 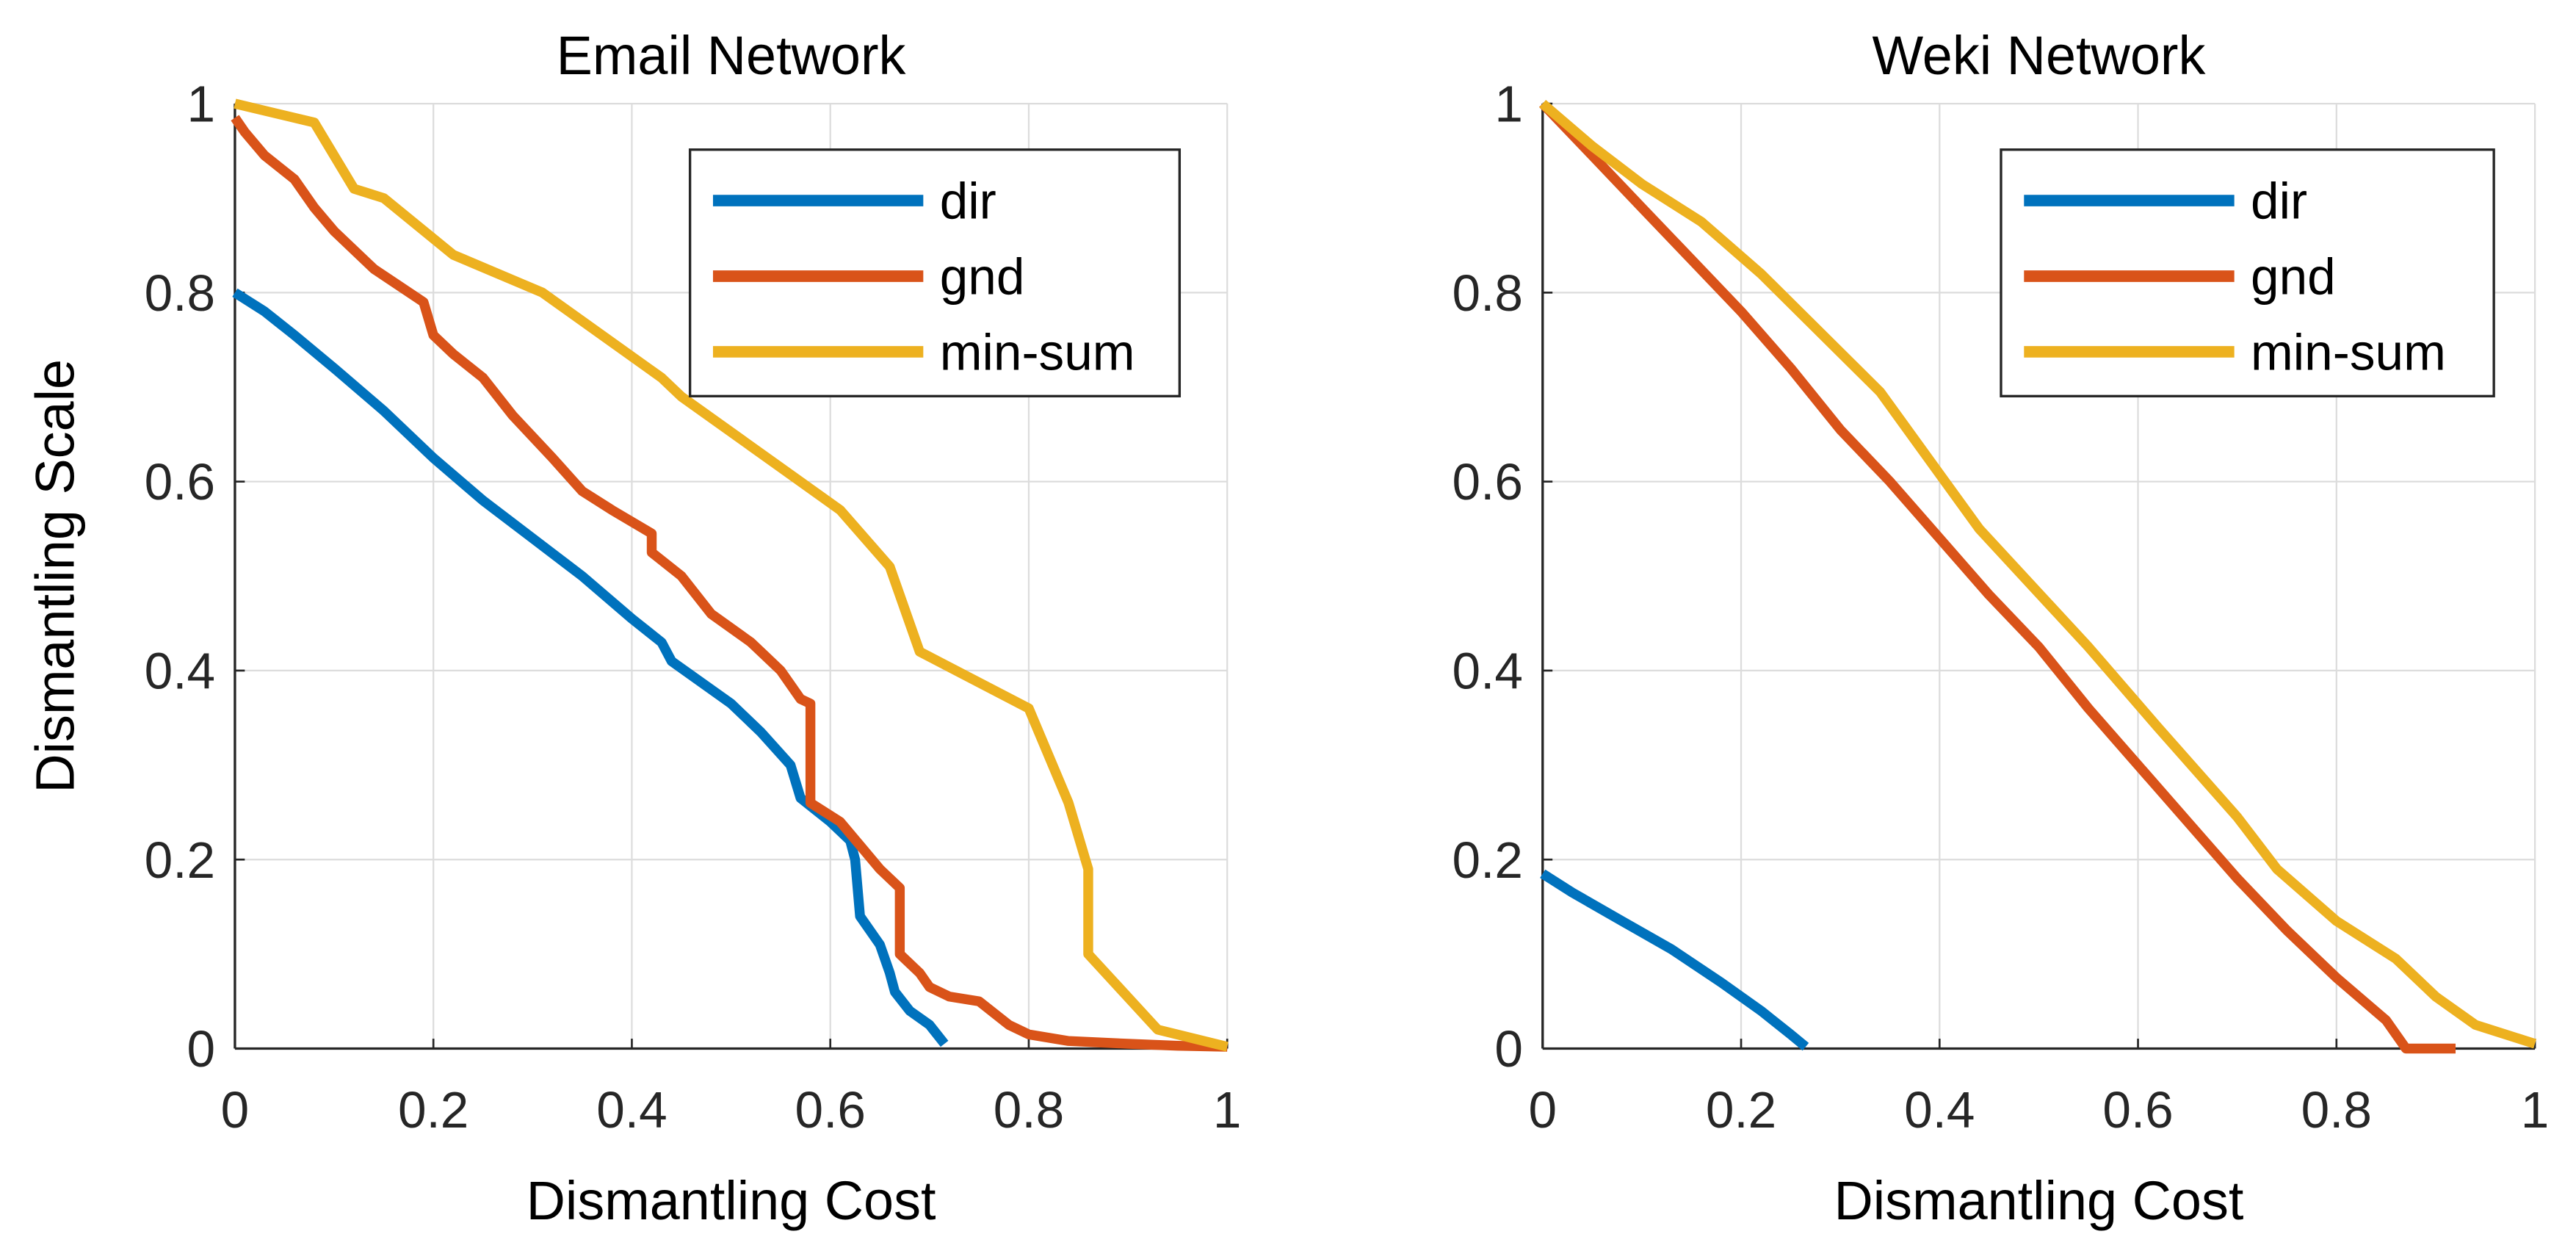 What do you see at coordinates (732, 55) in the screenshot?
I see `chart-title: Email Network` at bounding box center [732, 55].